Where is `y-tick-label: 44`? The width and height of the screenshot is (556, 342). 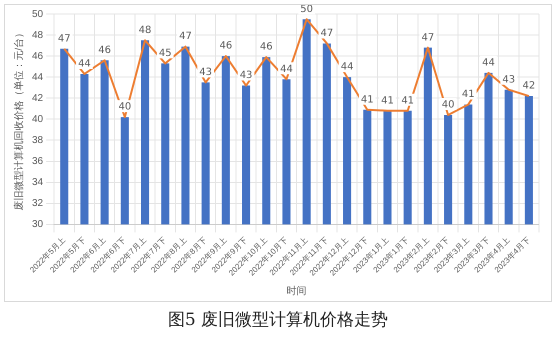
y-tick-label: 44 is located at coordinates (38, 77).